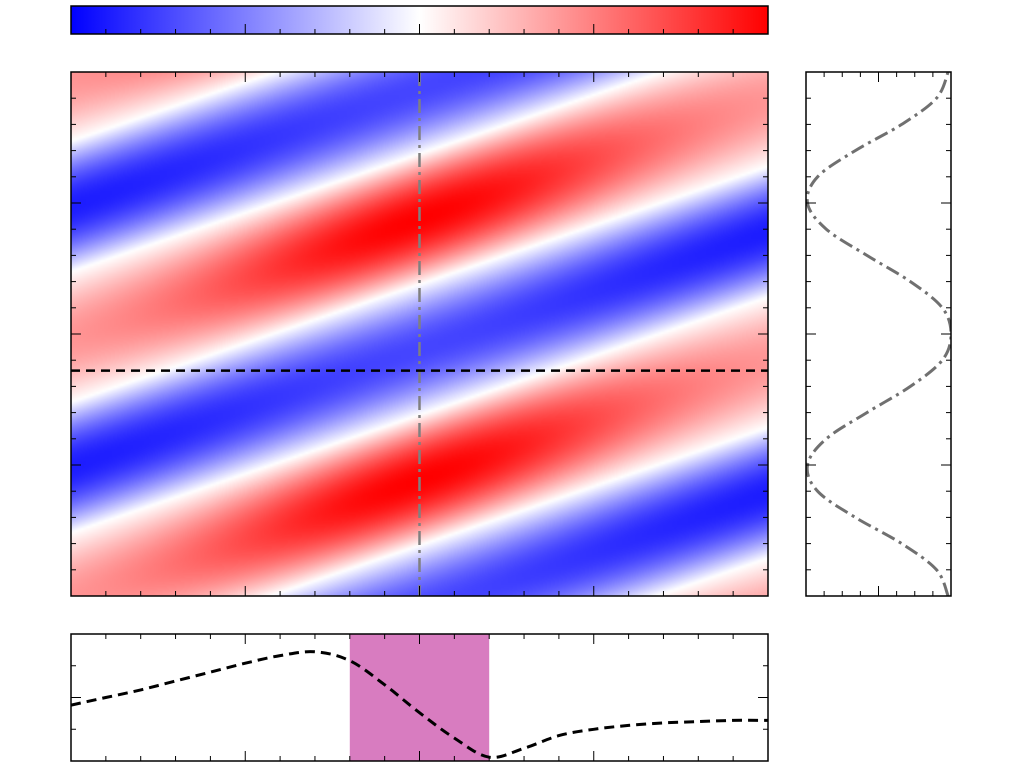 This screenshot has width=1024, height=768. I want to click on colorbar-frame, so click(419, 20).